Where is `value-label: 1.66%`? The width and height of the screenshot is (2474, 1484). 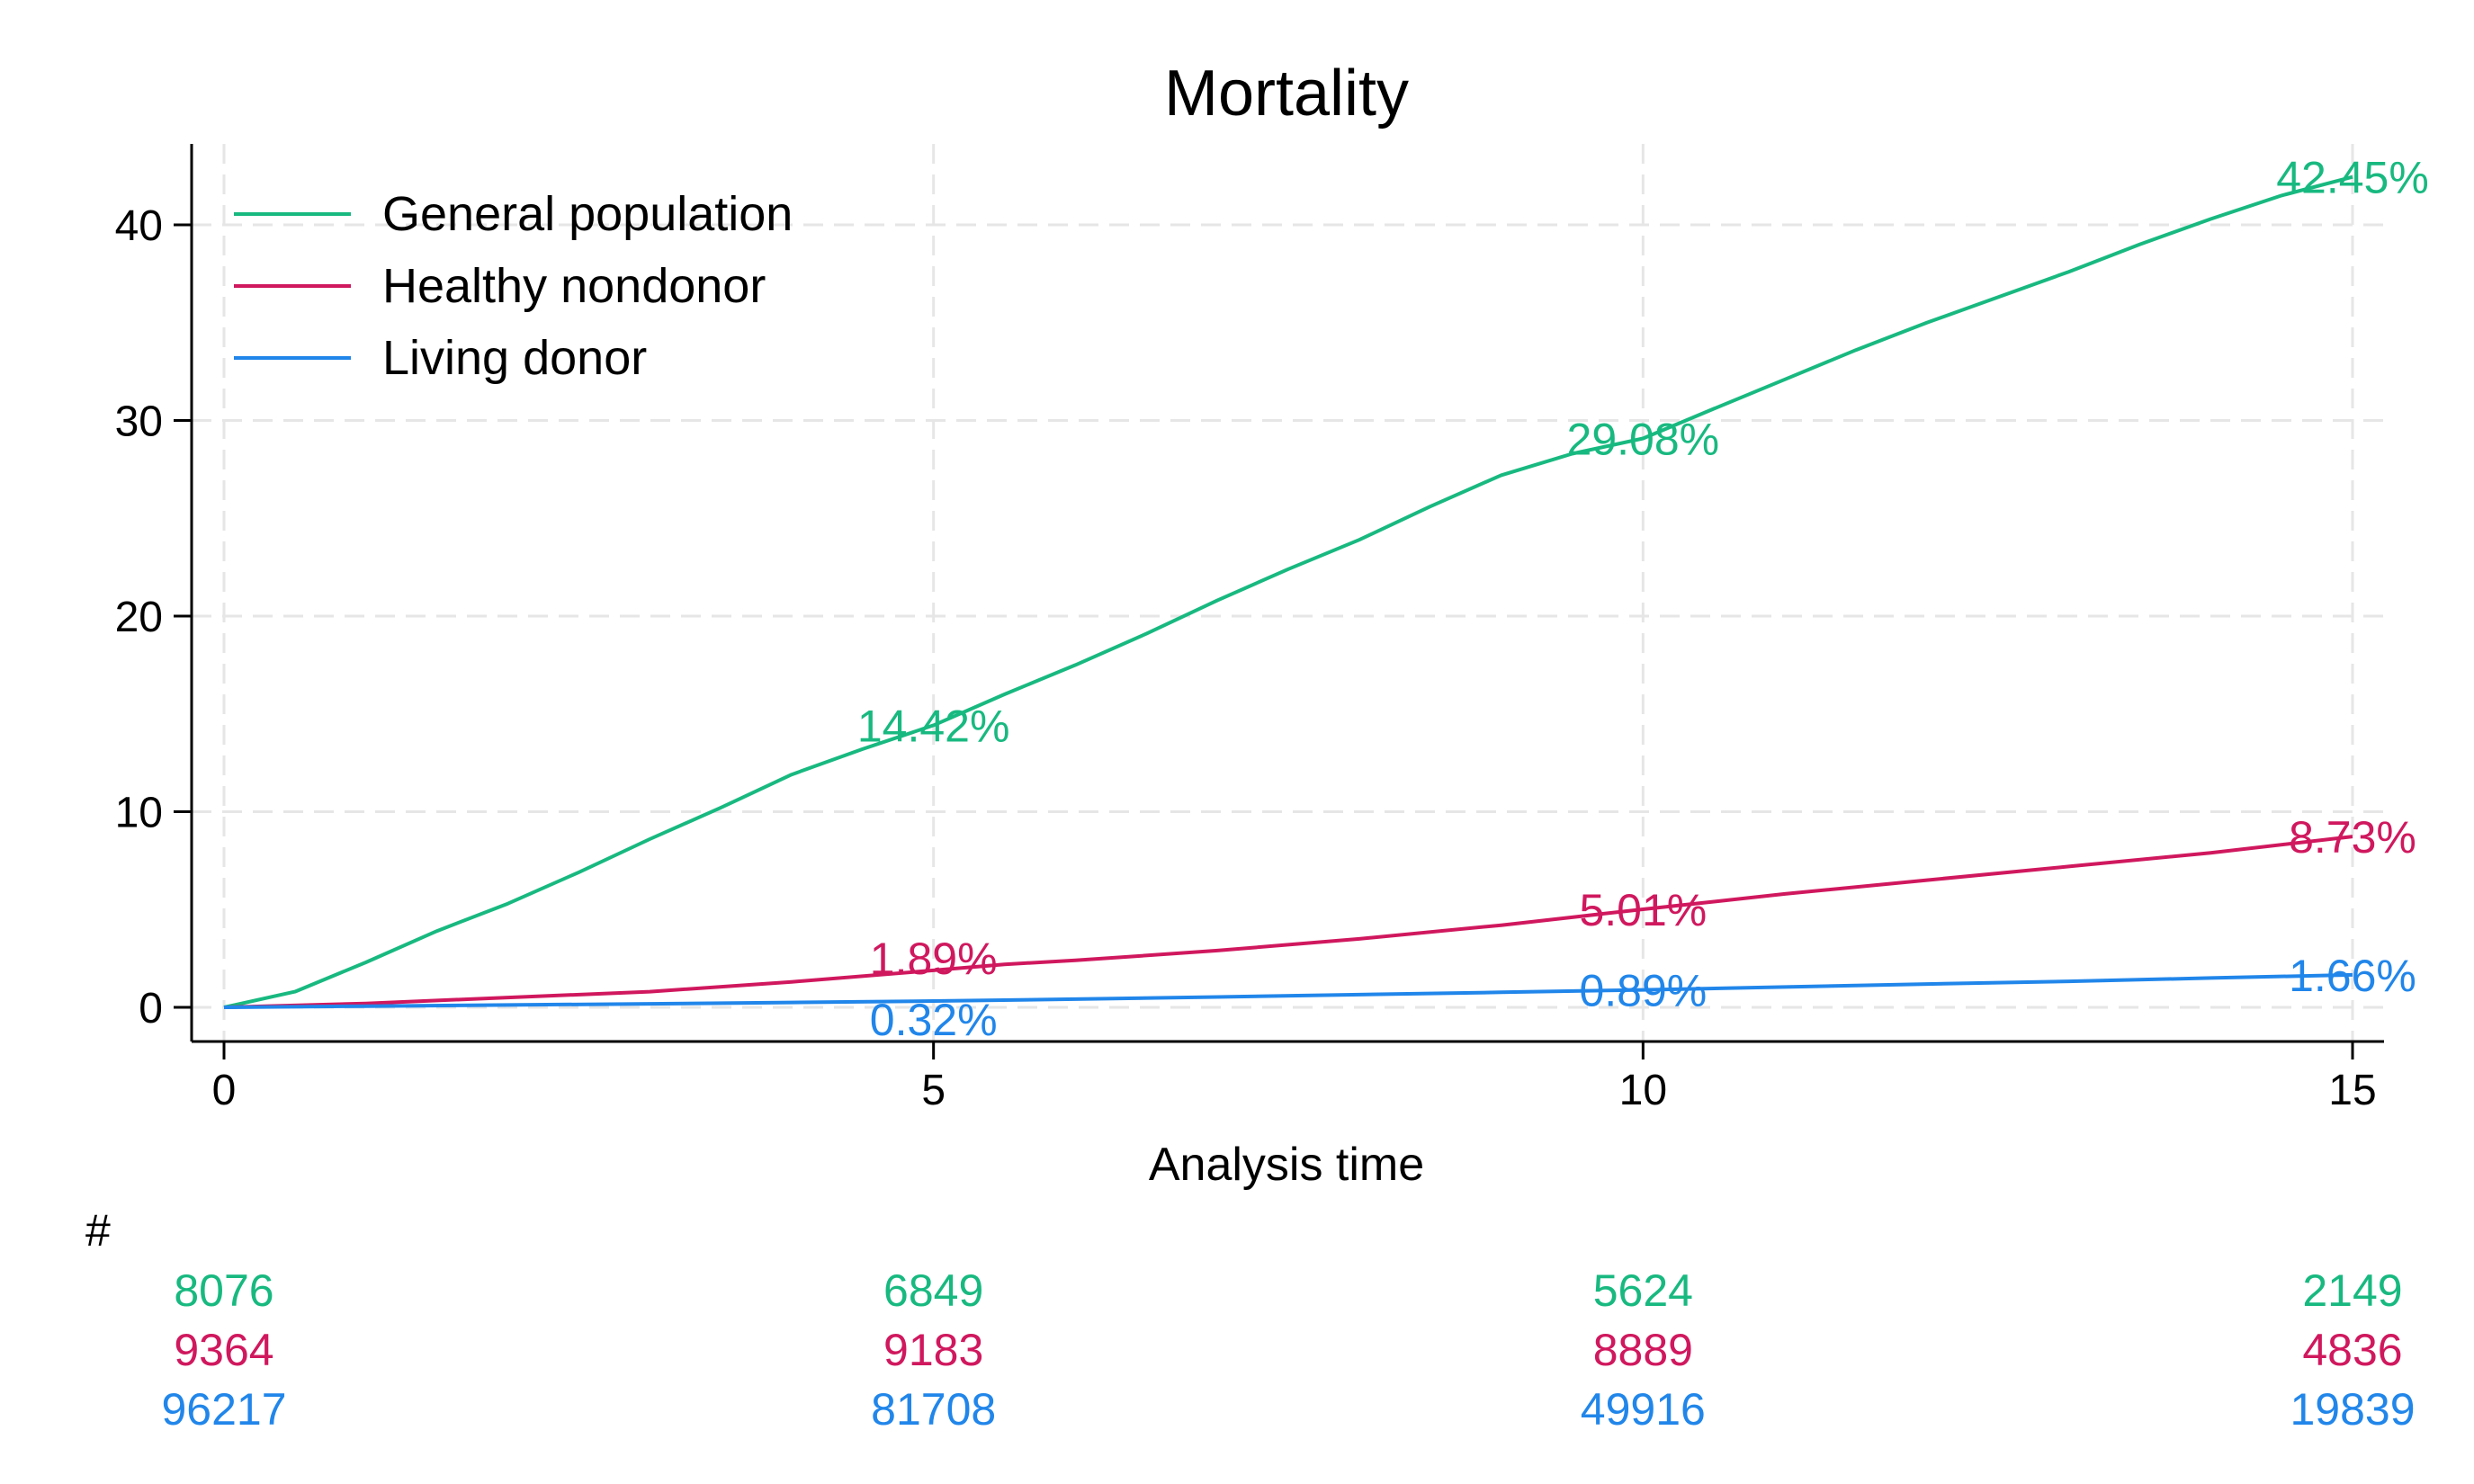
value-label: 1.66% is located at coordinates (2352, 976).